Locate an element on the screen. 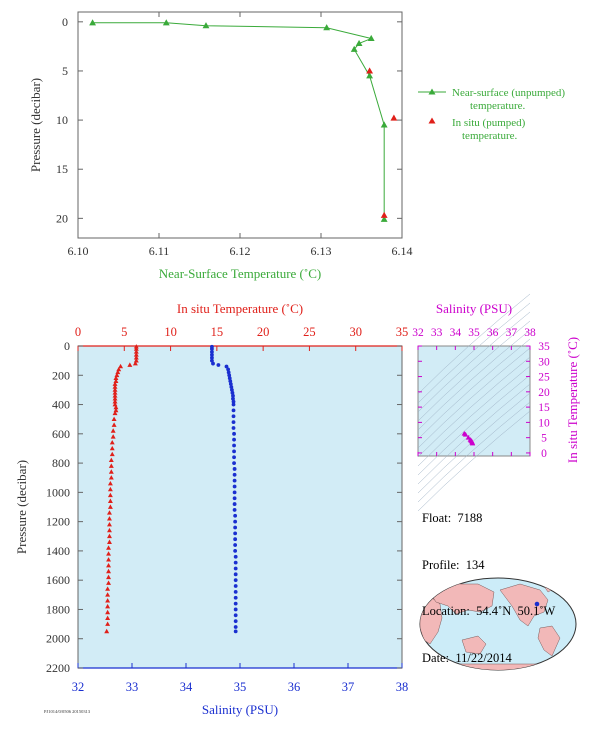 This screenshot has height=732, width=601. map-south-america is located at coordinates (549, 641).